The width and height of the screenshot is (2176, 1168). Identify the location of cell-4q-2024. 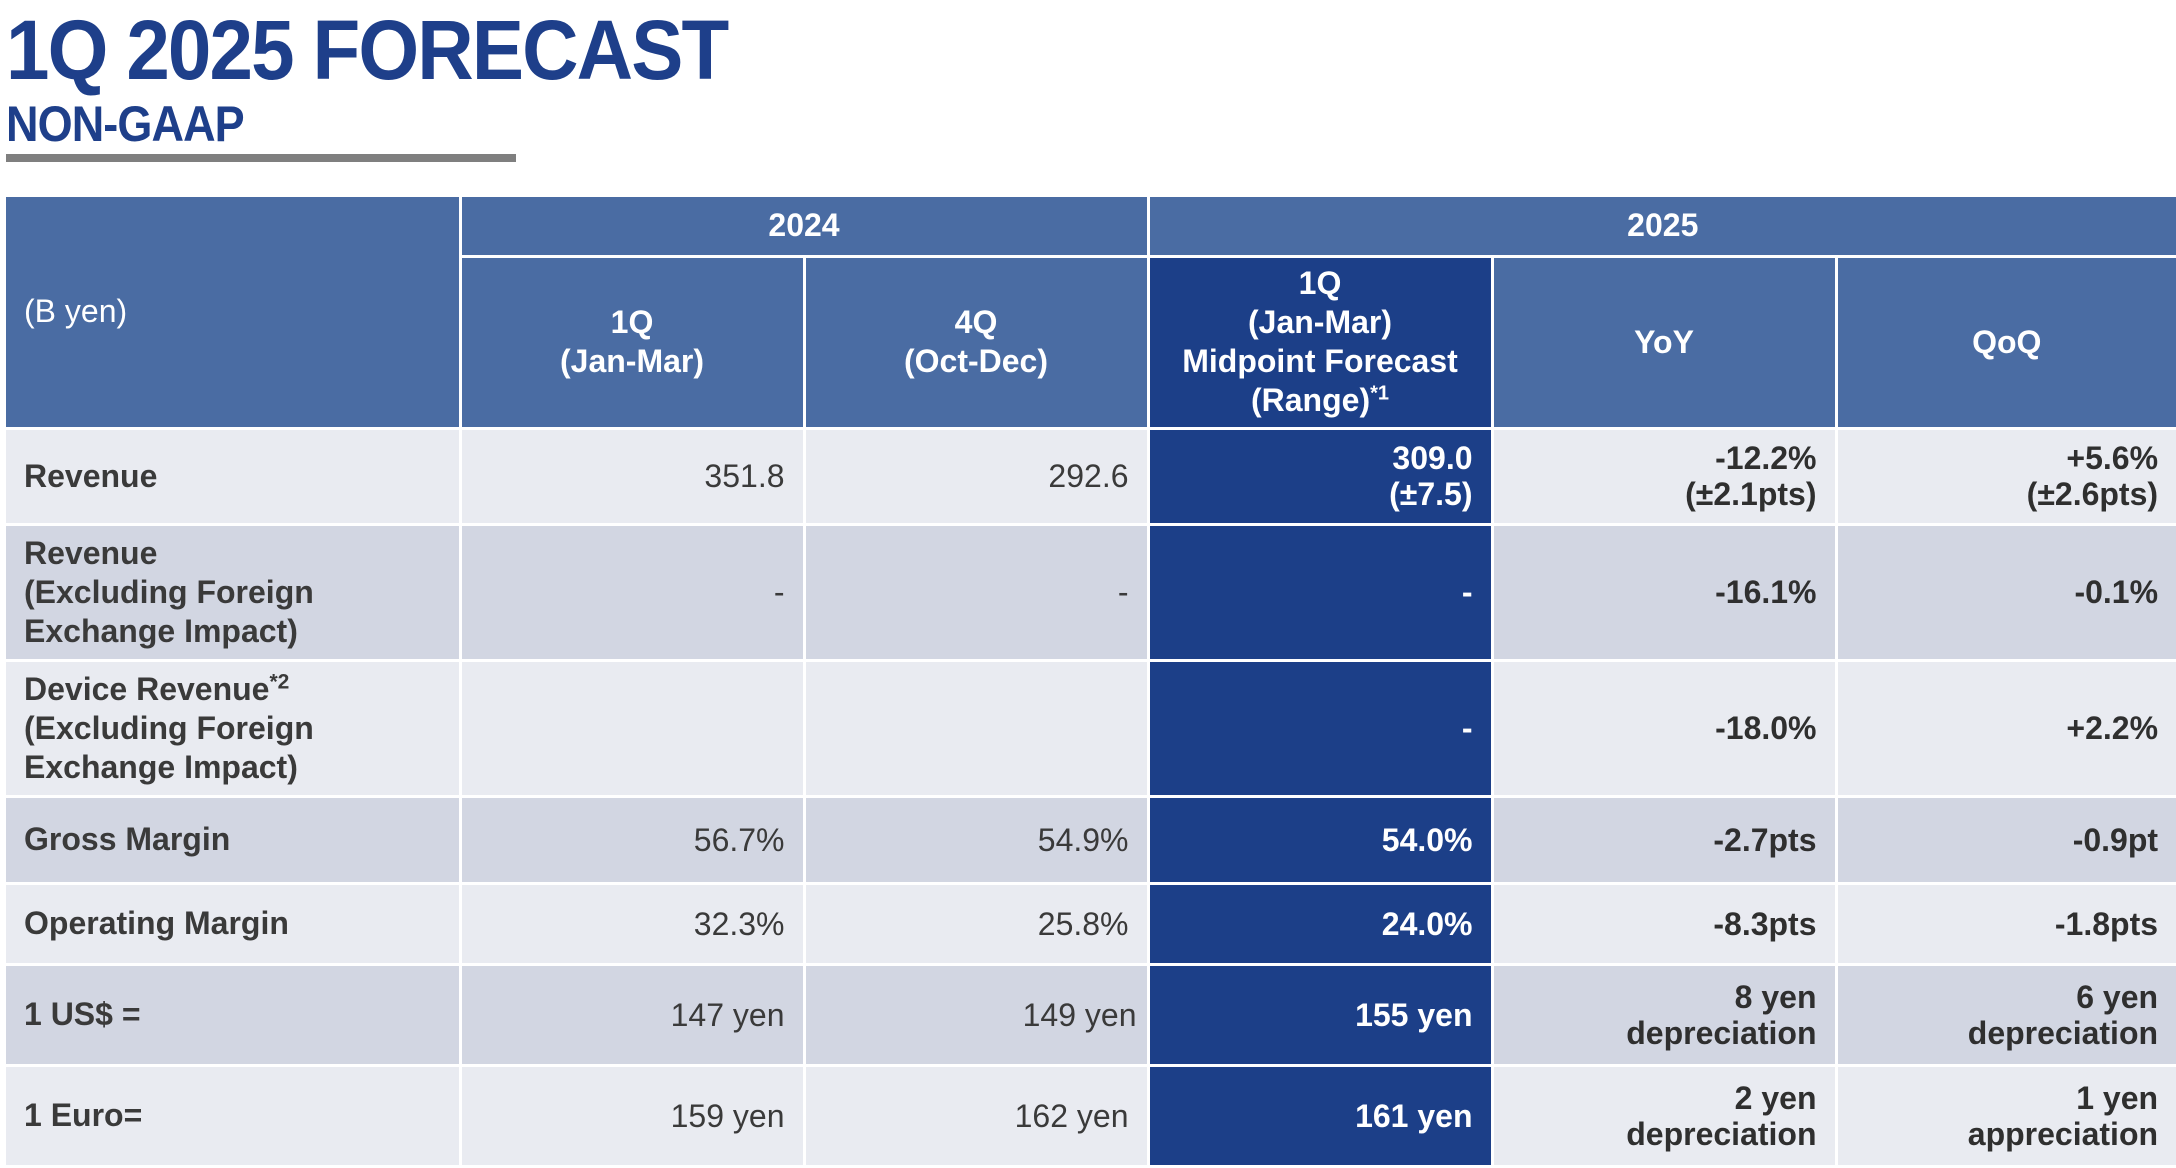
(976, 728).